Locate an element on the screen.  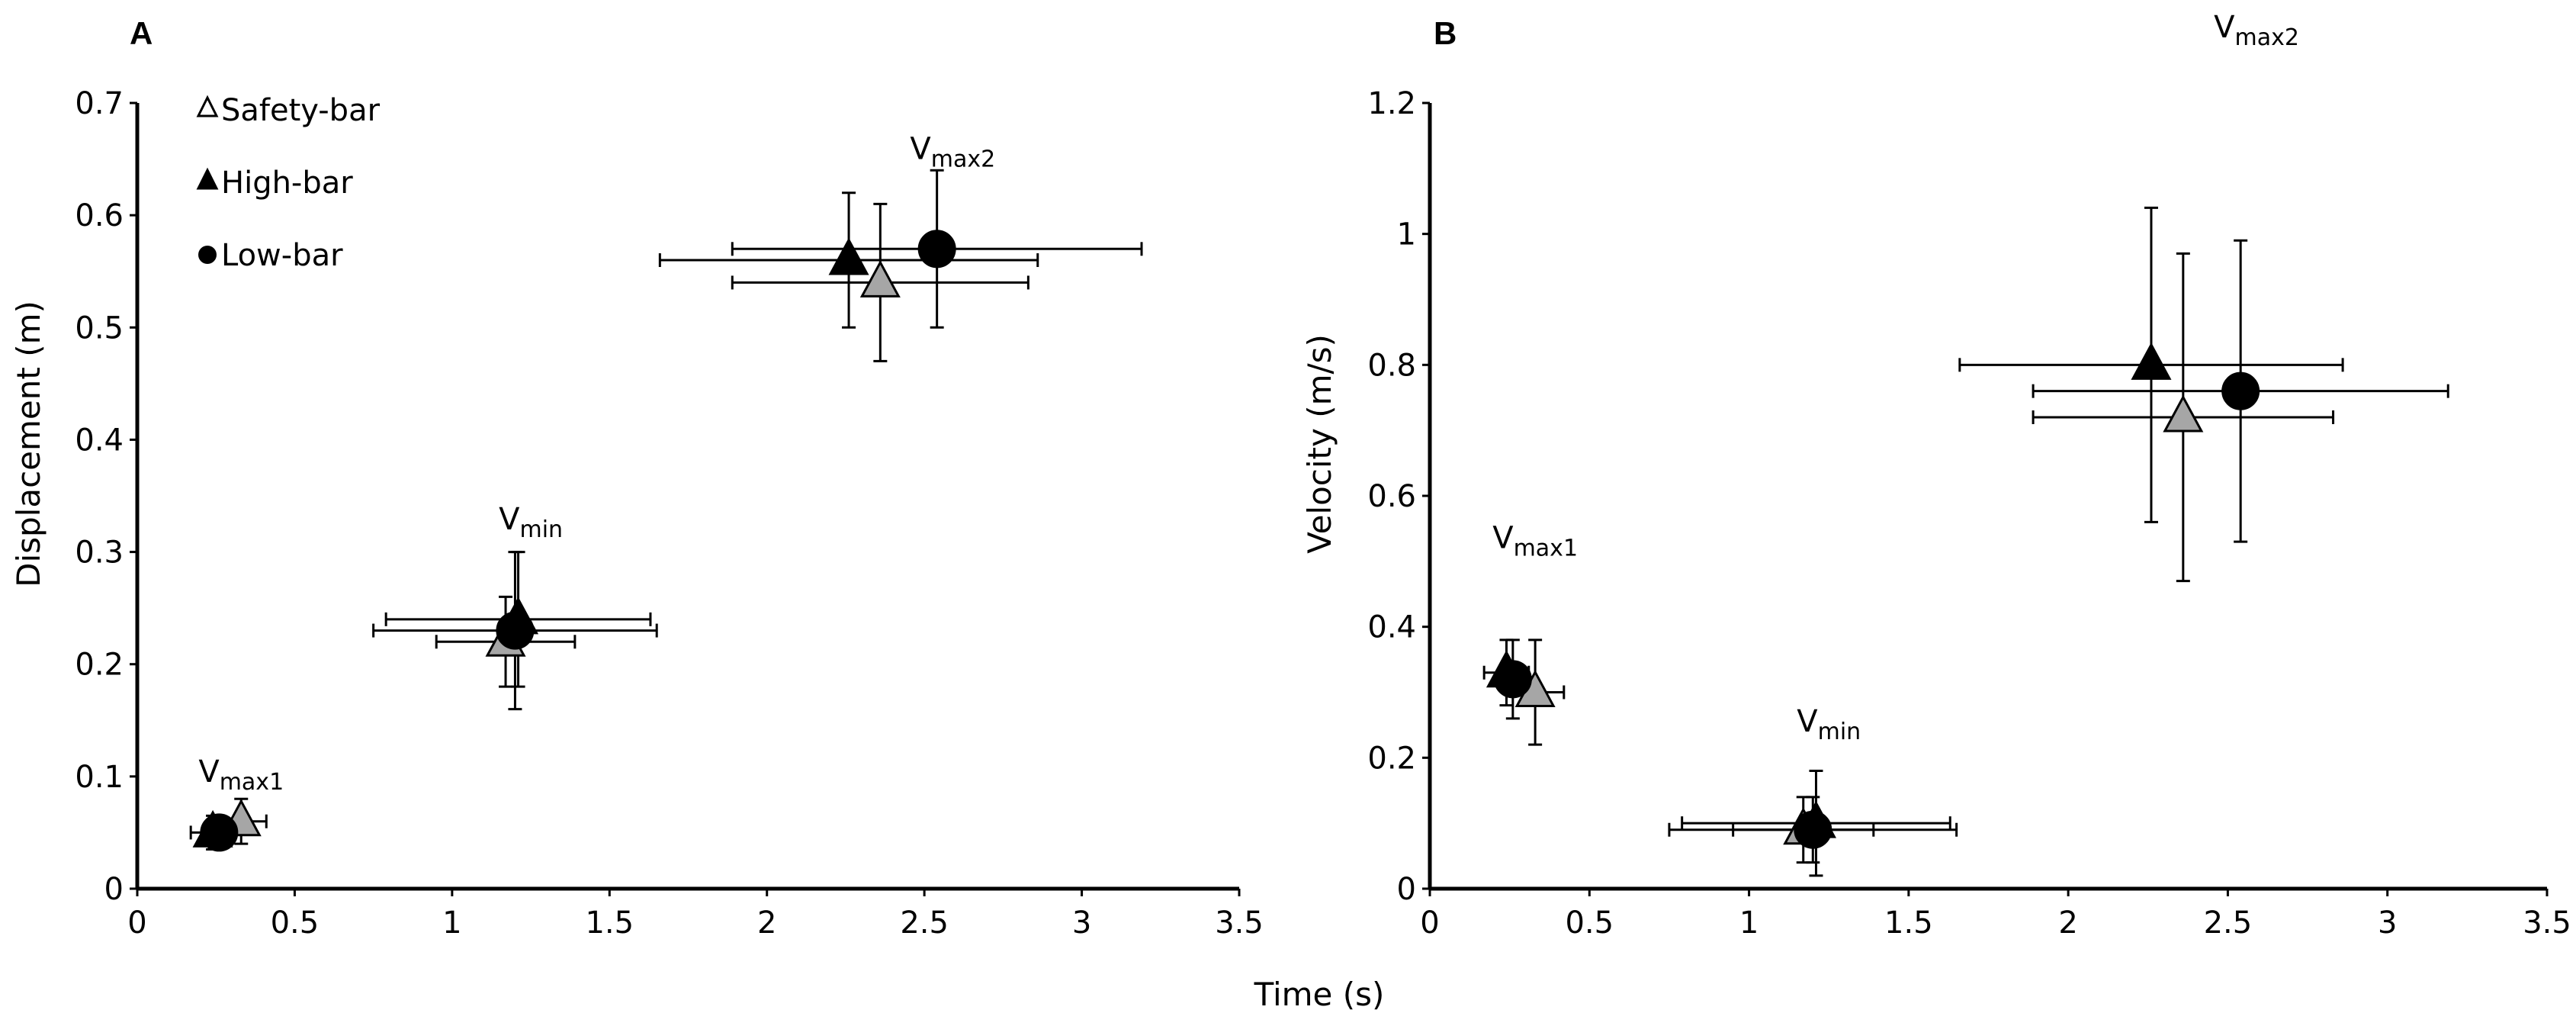
y-tick-label: 1.2 is located at coordinates (1391, 103).